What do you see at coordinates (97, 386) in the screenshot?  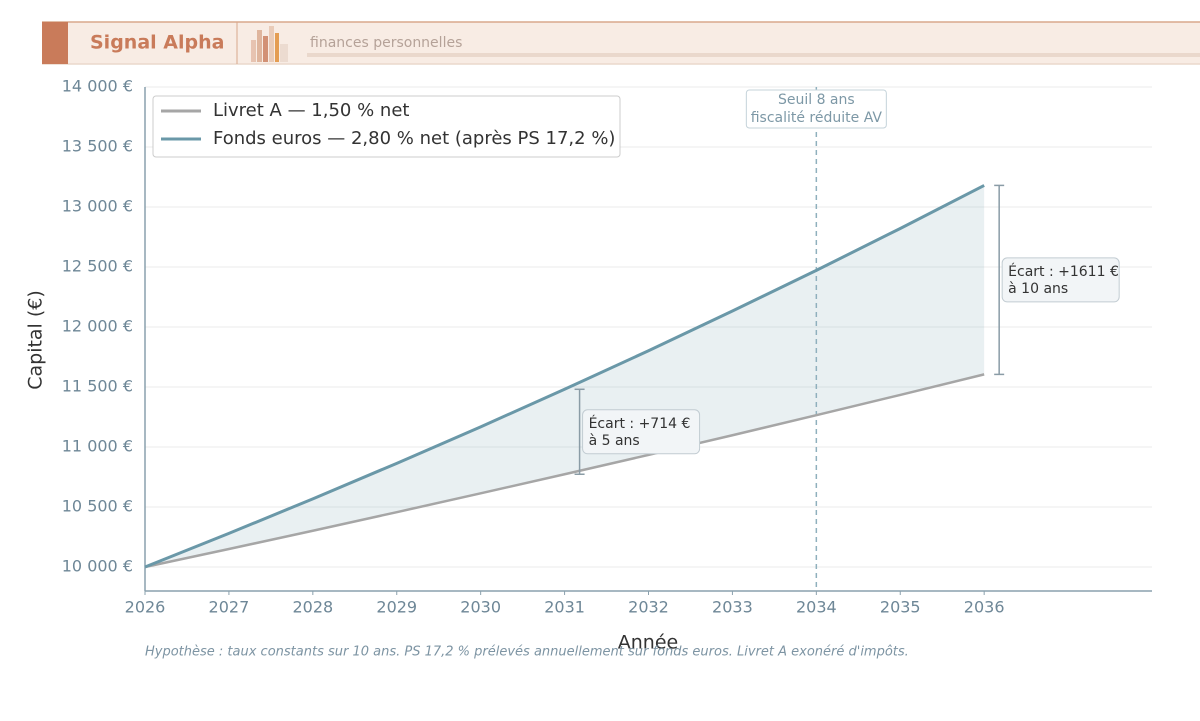 I see `y-tick-label: 11 500 €` at bounding box center [97, 386].